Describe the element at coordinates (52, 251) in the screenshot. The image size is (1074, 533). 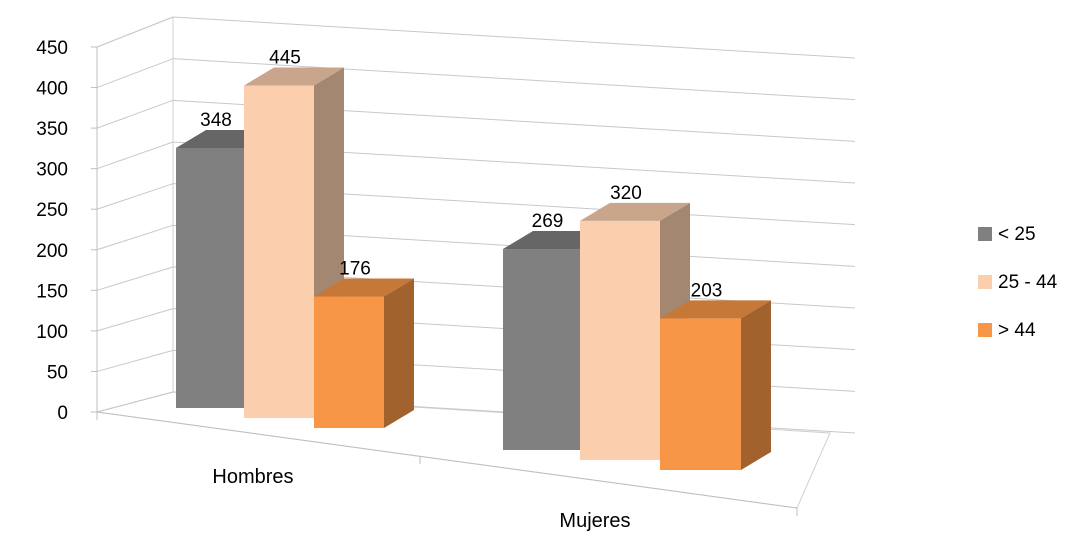
I see `y-tick-label: 200` at that location.